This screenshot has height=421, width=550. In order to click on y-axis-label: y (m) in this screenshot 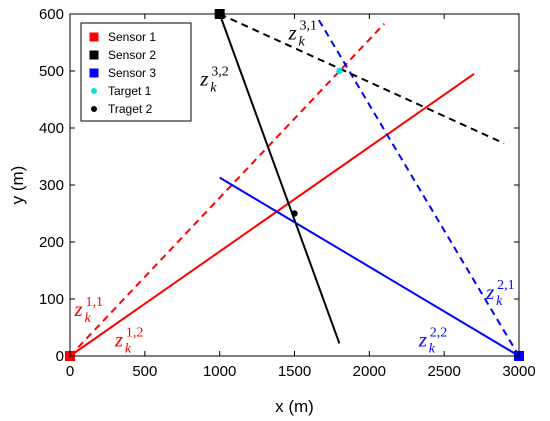, I will do `click(17, 185)`.